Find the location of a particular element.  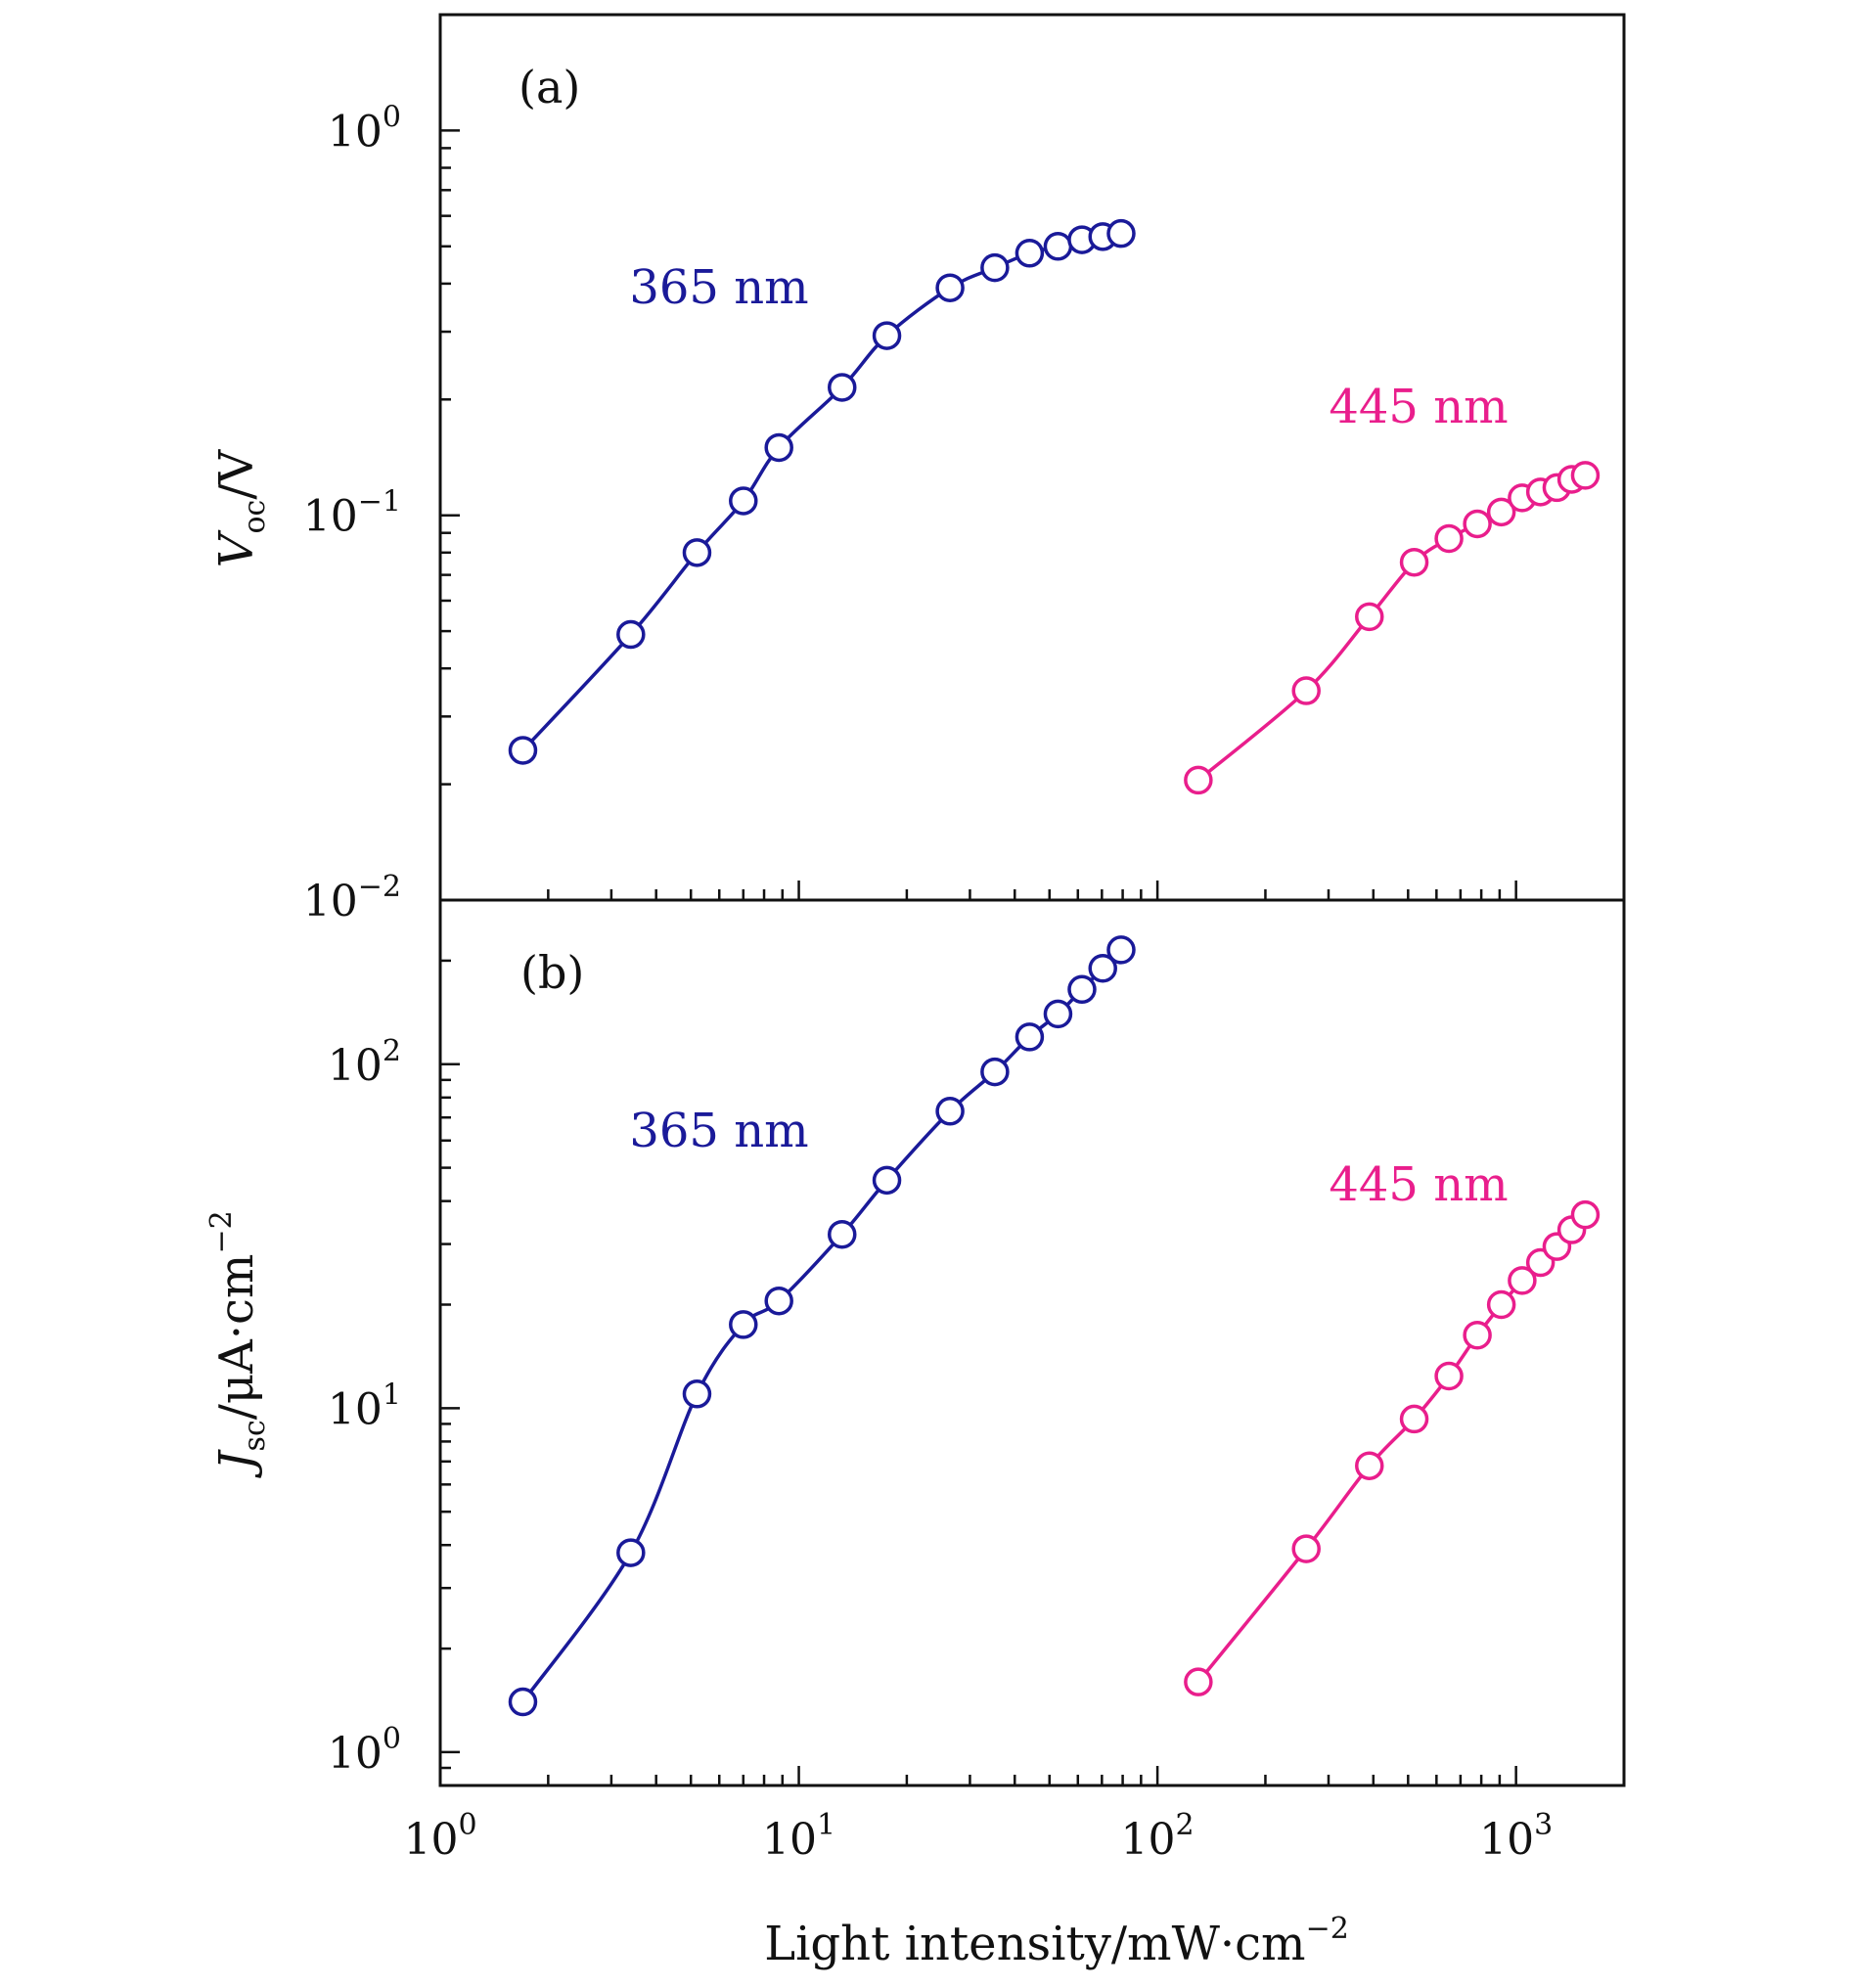

panel-b-label: (b) is located at coordinates (552, 973).